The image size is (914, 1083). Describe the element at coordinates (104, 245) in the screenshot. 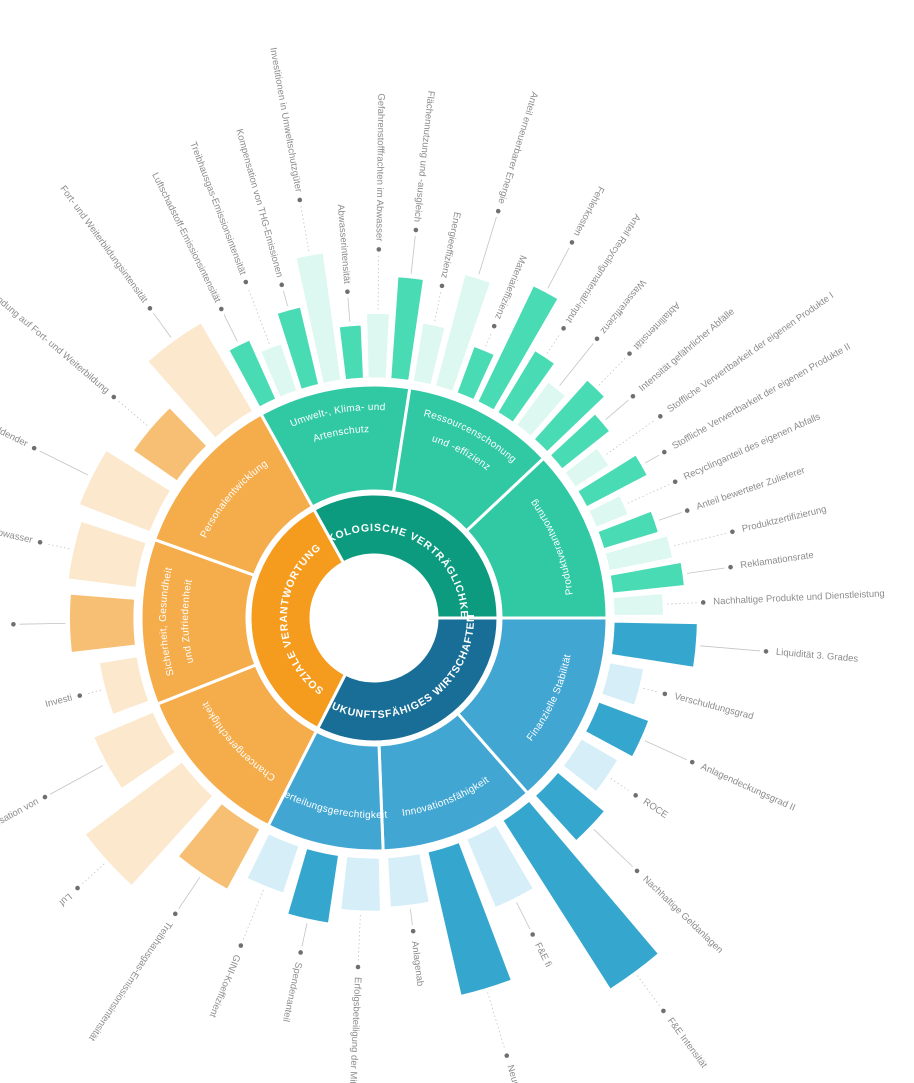

I see `indicator-label: Fort- und Weiterbildungsintensität` at that location.